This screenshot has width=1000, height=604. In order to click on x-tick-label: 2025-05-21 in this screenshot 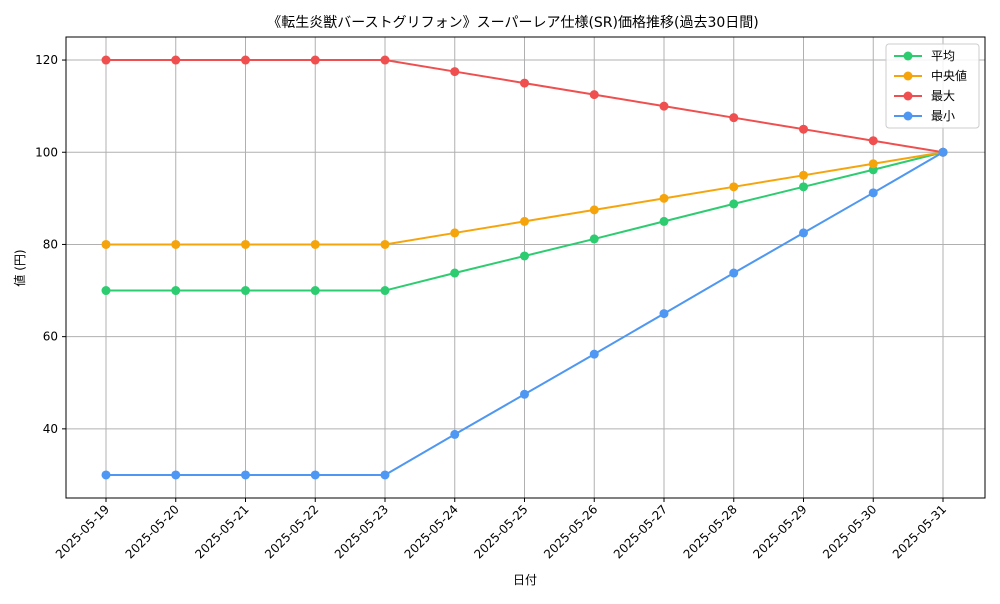, I will do `click(221, 531)`.